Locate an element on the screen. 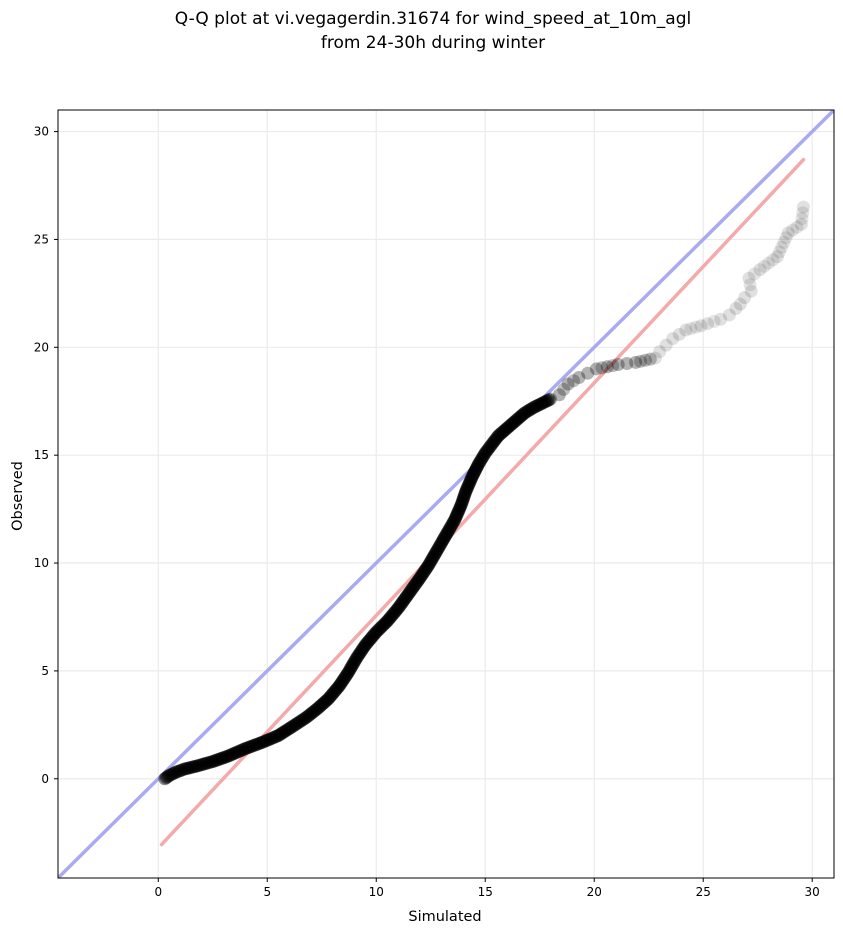 The width and height of the screenshot is (843, 934). y-axis-label: Observed is located at coordinates (18, 496).